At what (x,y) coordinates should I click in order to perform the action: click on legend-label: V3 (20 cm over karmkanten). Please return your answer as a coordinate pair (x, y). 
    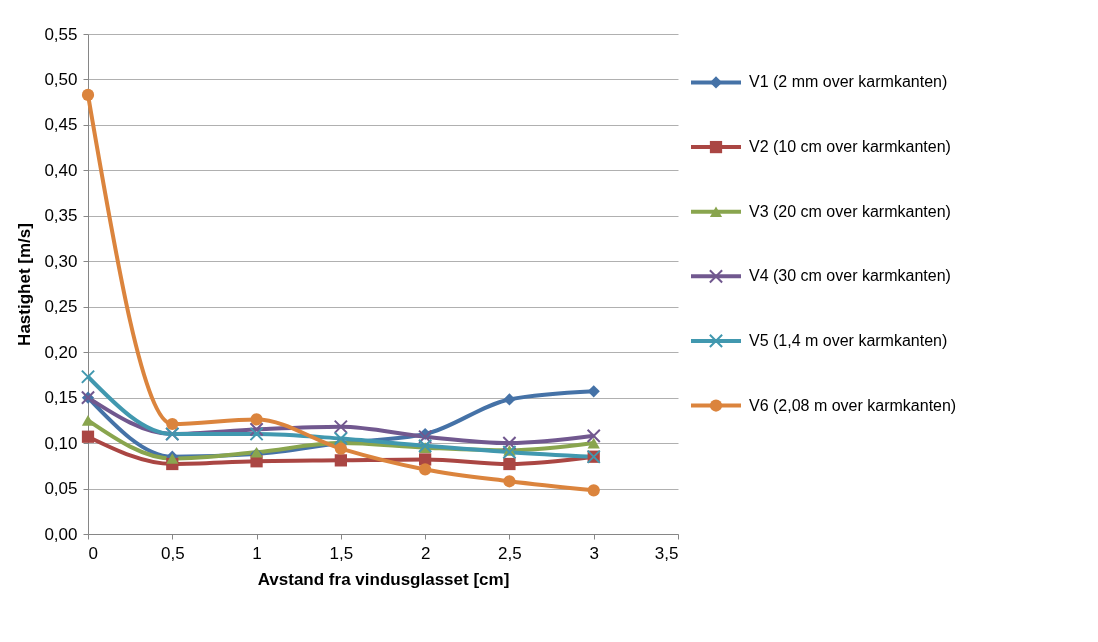
    Looking at the image, I should click on (850, 211).